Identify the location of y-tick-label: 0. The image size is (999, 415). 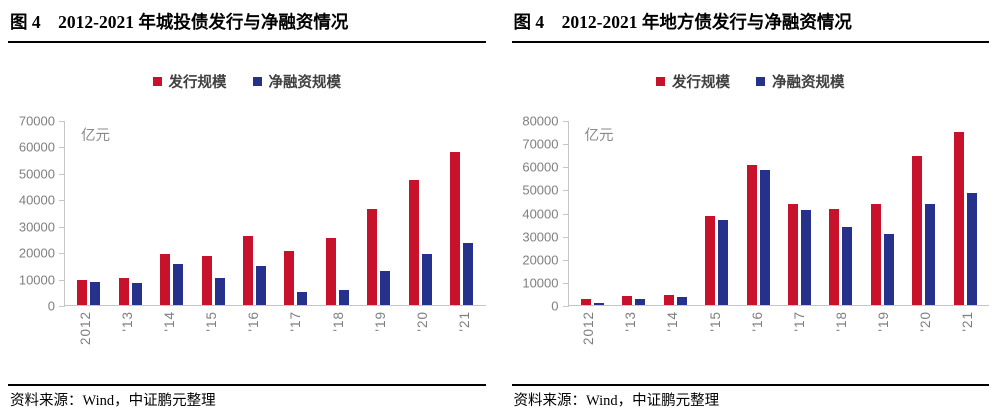
(51, 306).